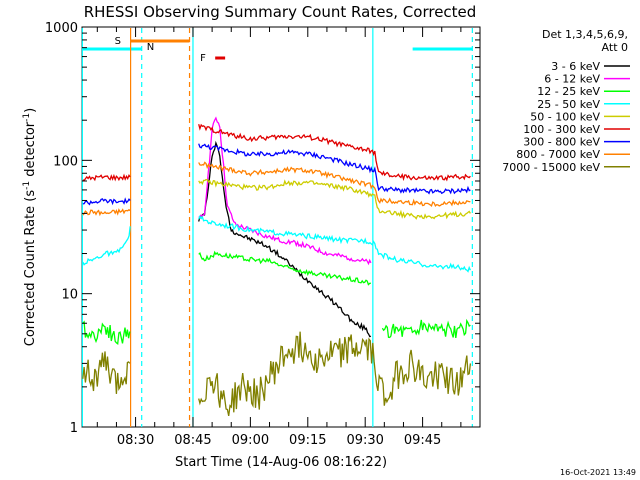 This screenshot has width=640, height=480. What do you see at coordinates (561, 129) in the screenshot?
I see `legend-label-5: 100 - 300 keV` at bounding box center [561, 129].